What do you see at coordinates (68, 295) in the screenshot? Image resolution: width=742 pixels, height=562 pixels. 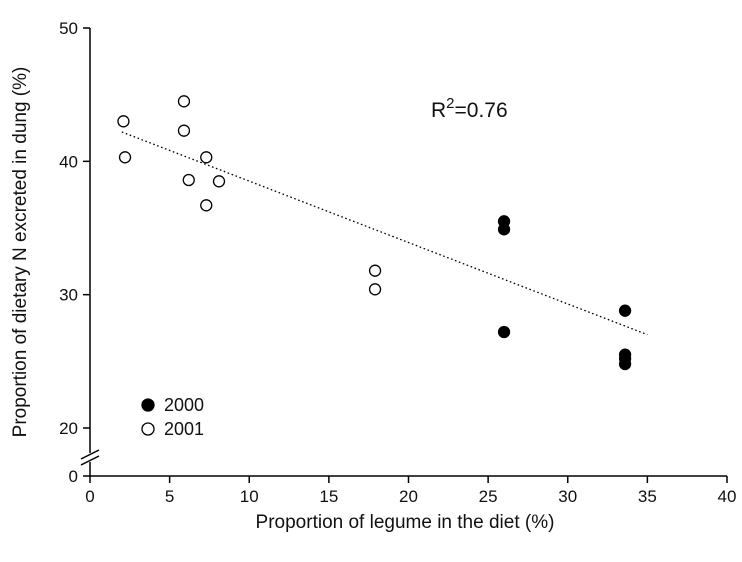 I see `y-tick-label: 30` at bounding box center [68, 295].